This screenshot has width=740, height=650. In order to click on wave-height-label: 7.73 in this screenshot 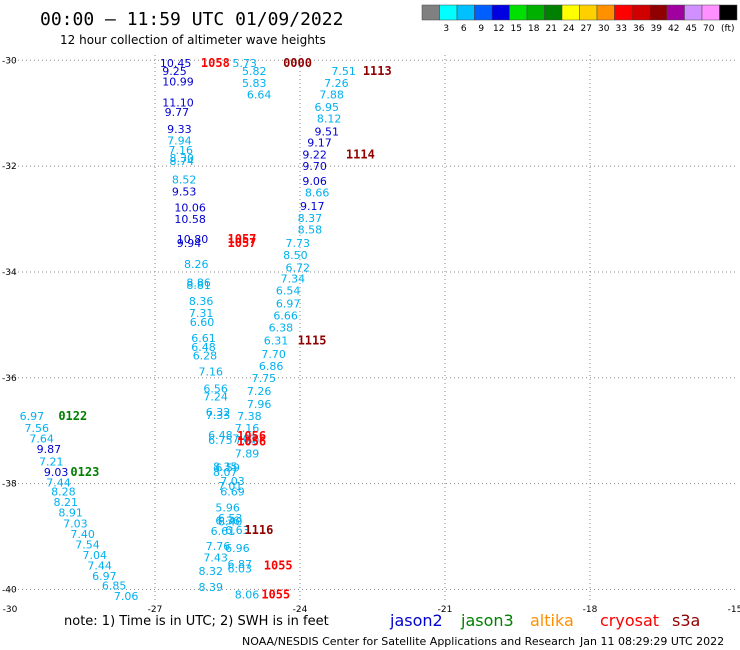, I will do `click(298, 243)`.